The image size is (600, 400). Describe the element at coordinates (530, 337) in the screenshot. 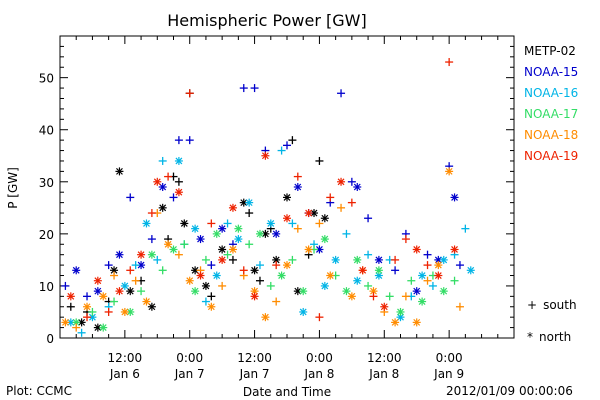

I see `symbol-legend-marker: *` at that location.